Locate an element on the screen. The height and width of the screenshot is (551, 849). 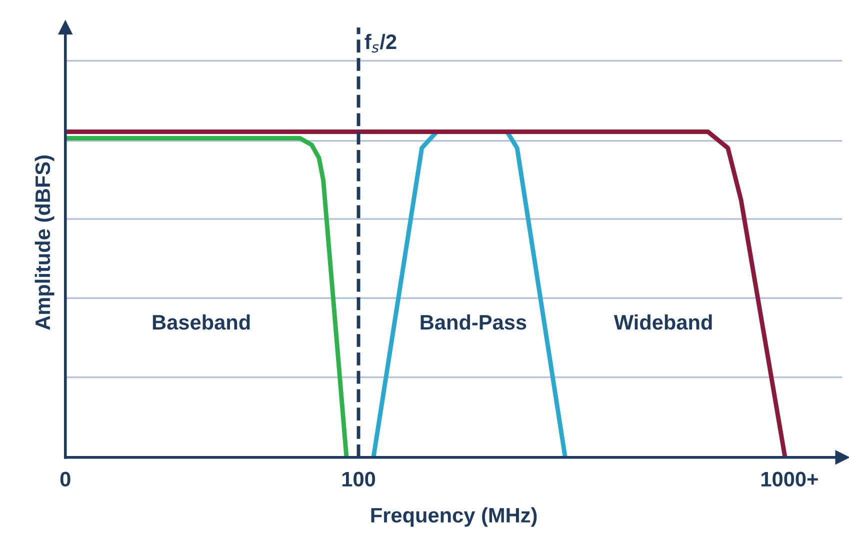
ref-line-label: f$_{s}$/2 is located at coordinates (380, 43).